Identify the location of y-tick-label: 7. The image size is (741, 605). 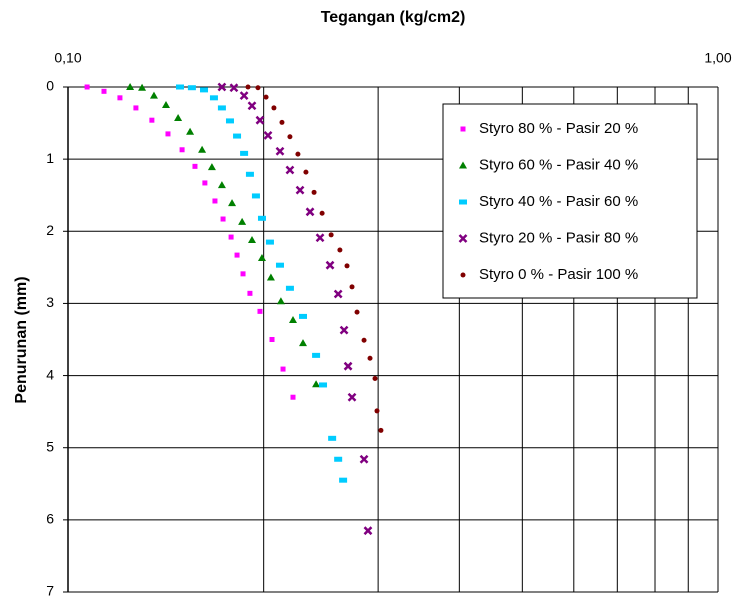
(50, 591).